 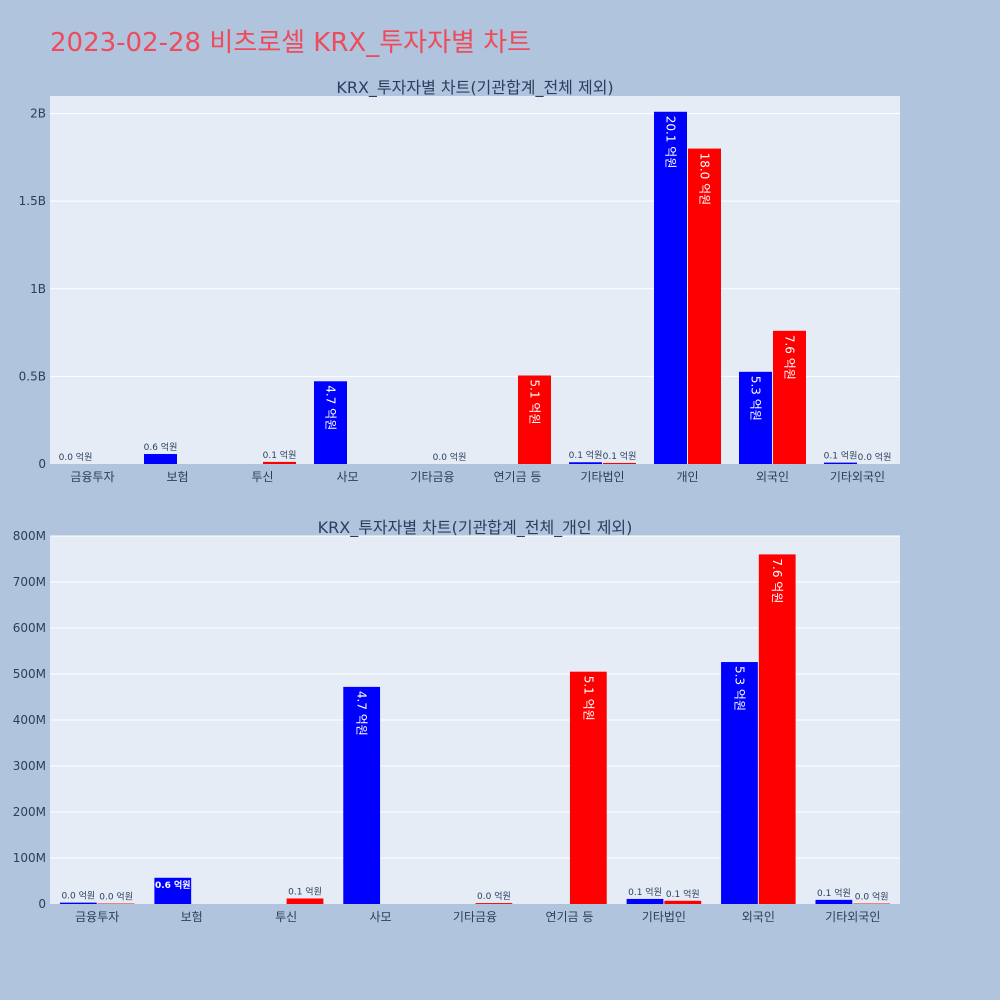 I want to click on y-tick-label: 0.5B, so click(x=32, y=376).